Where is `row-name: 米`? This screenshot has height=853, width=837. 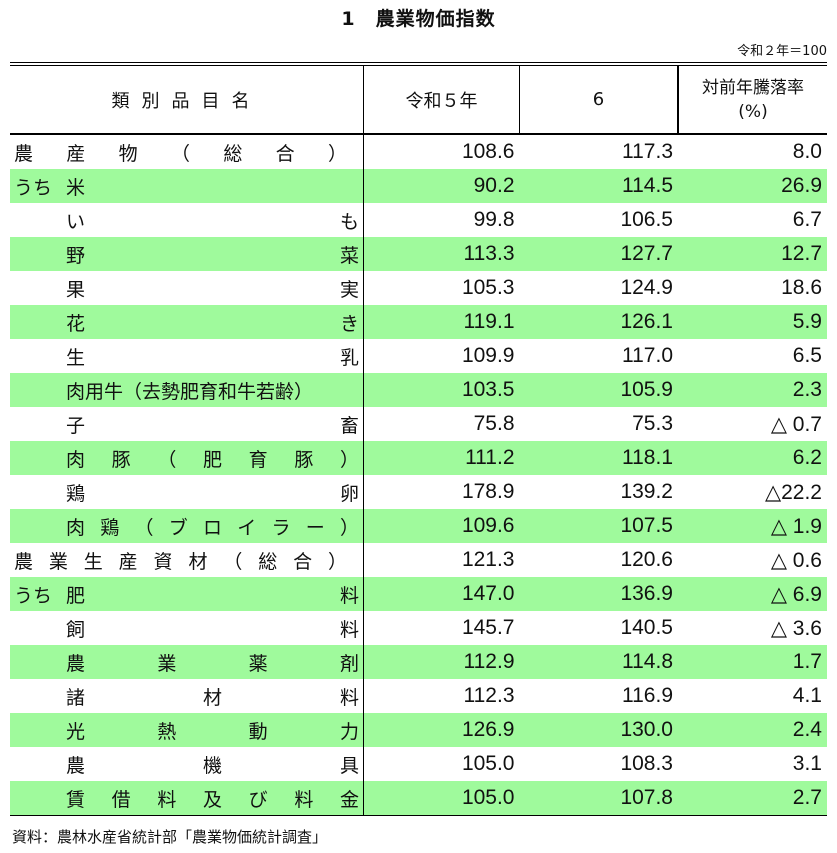 row-name: 米 is located at coordinates (76, 187).